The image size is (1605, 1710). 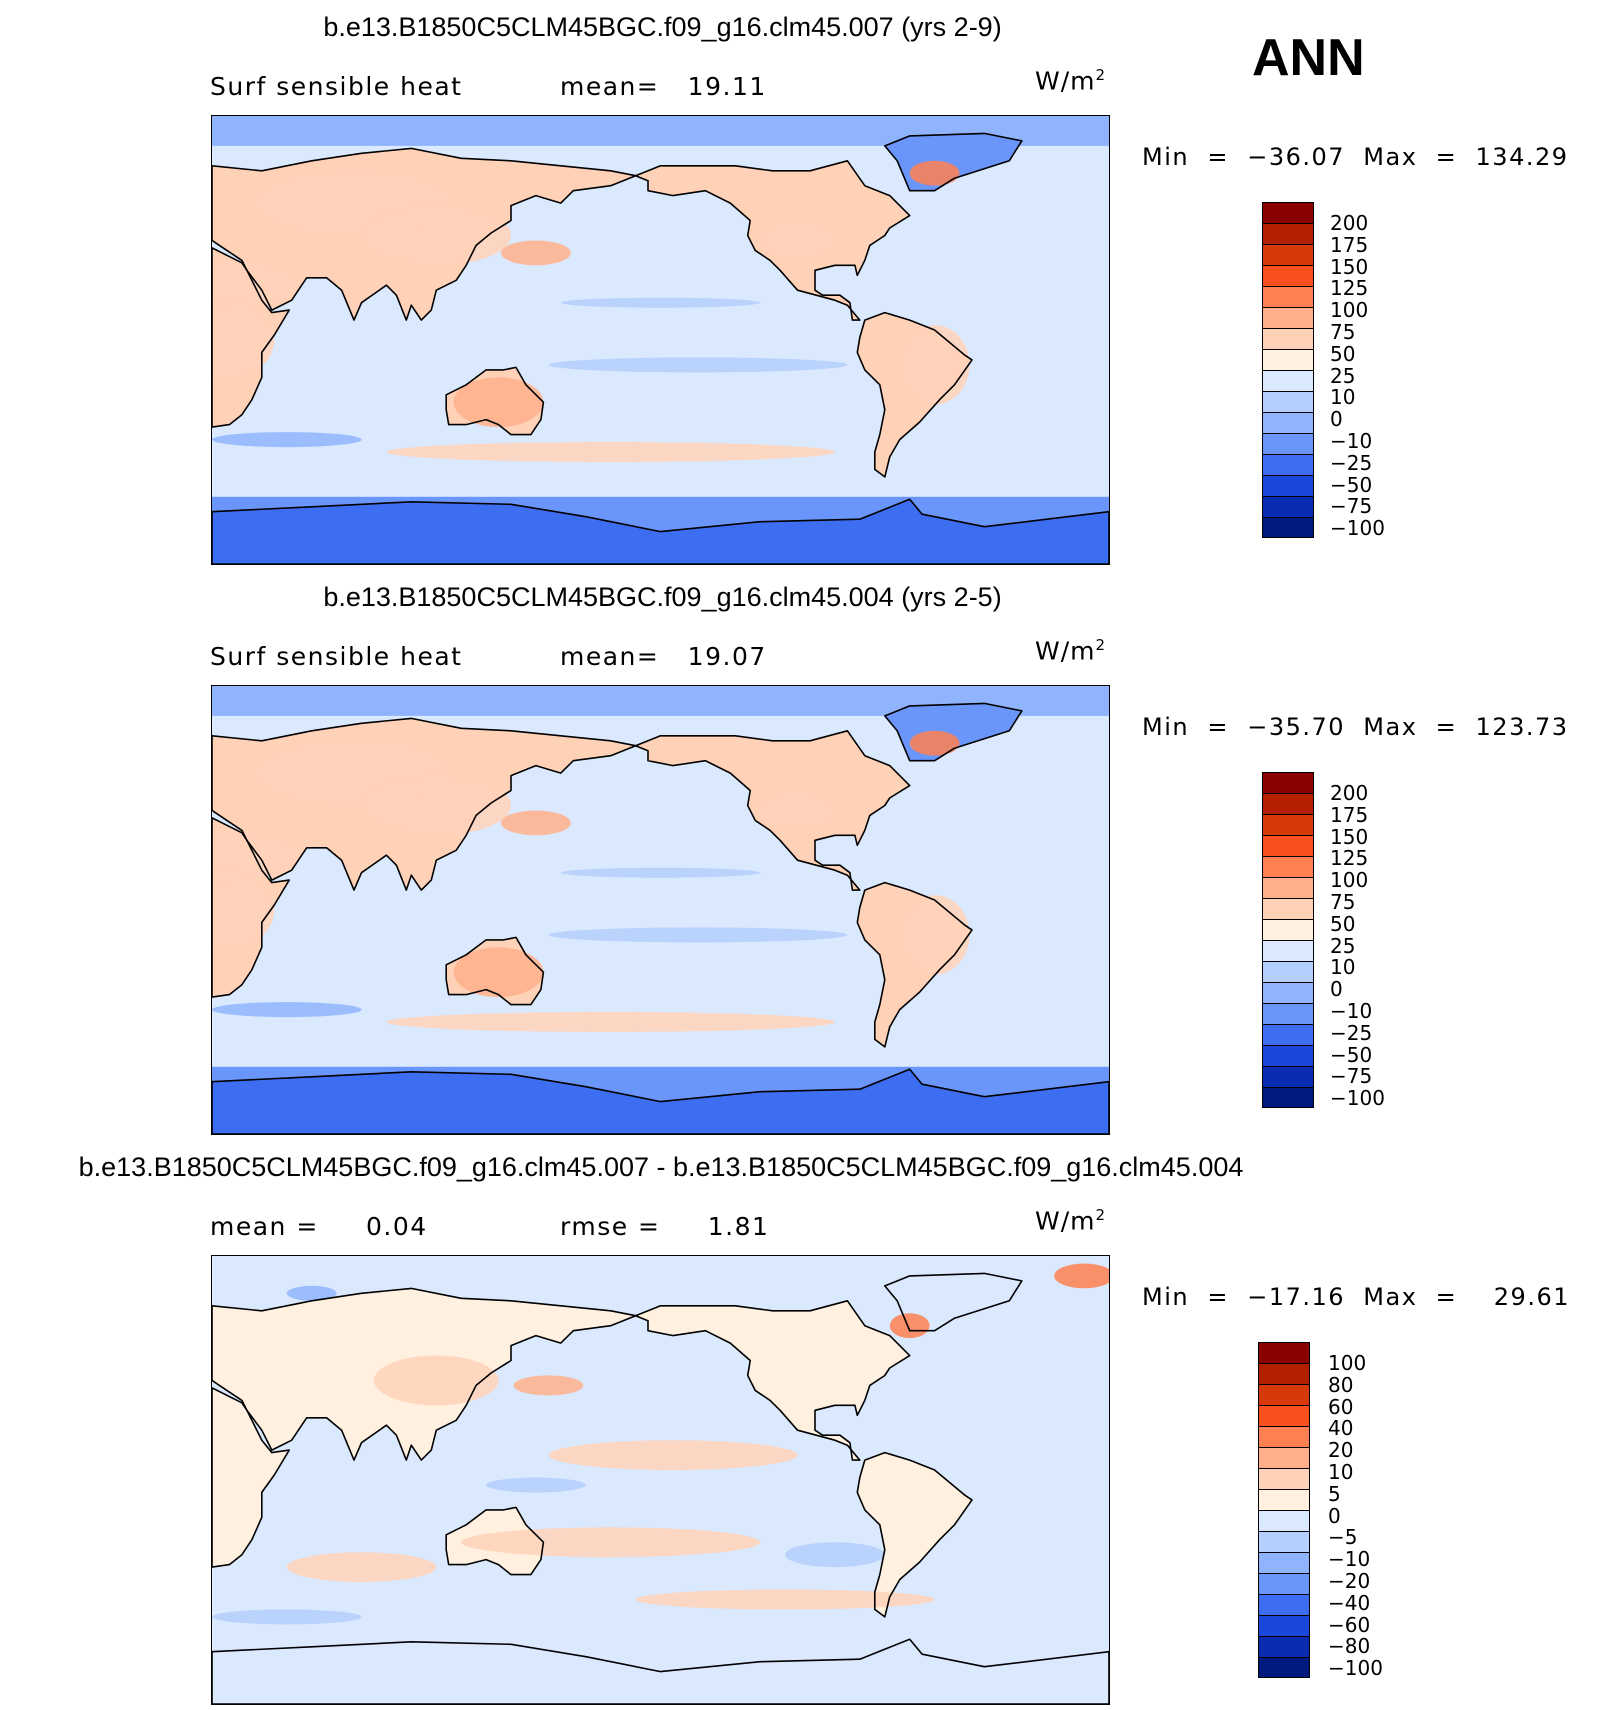 What do you see at coordinates (660, 910) in the screenshot?
I see `map-plot` at bounding box center [660, 910].